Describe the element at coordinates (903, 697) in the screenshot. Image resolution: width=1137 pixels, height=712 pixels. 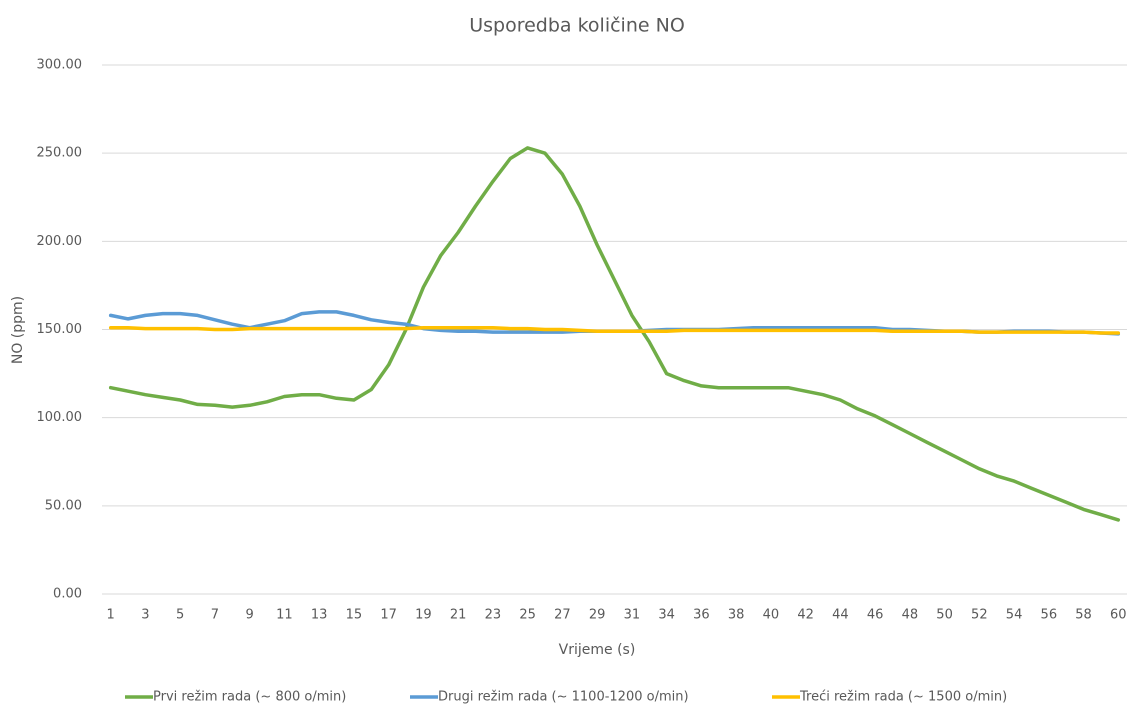
I see `legend-label: Treći režim rada (~ 1500 o/min)` at that location.